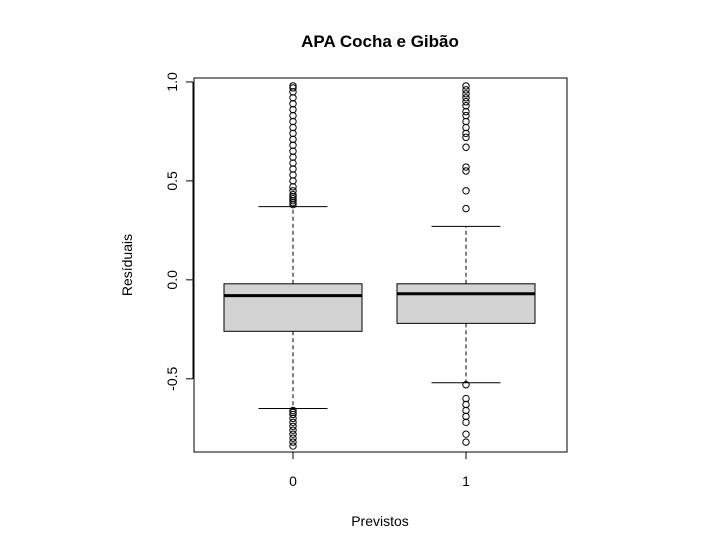 This screenshot has height=550, width=723. I want to click on chart-title: APA Cocha e Gibão, so click(380, 41).